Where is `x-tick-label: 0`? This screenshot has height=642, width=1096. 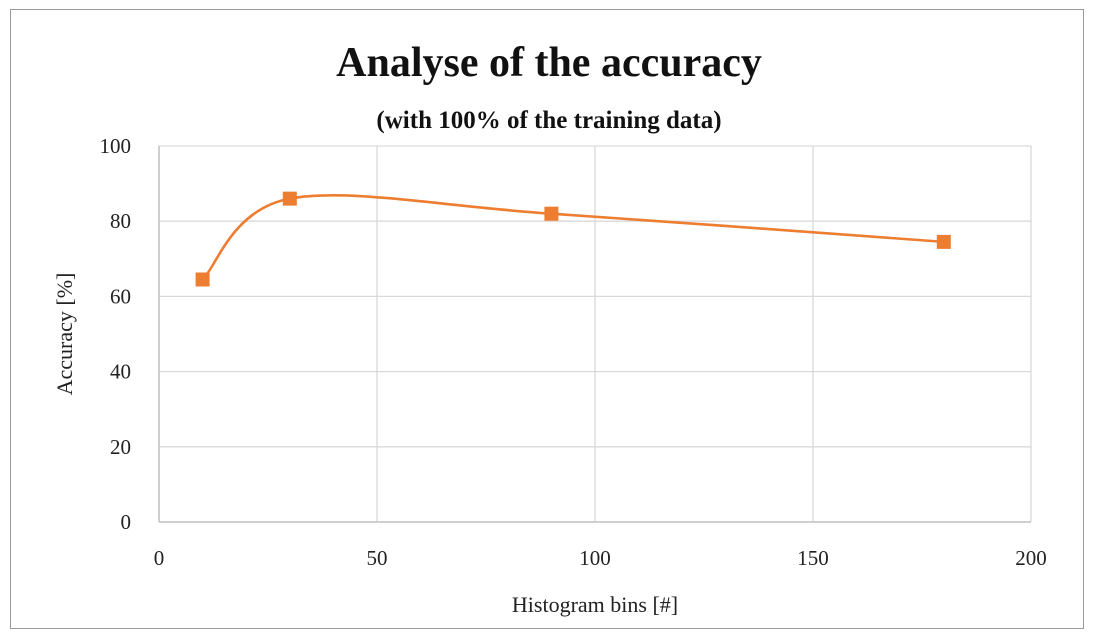
x-tick-label: 0 is located at coordinates (159, 558).